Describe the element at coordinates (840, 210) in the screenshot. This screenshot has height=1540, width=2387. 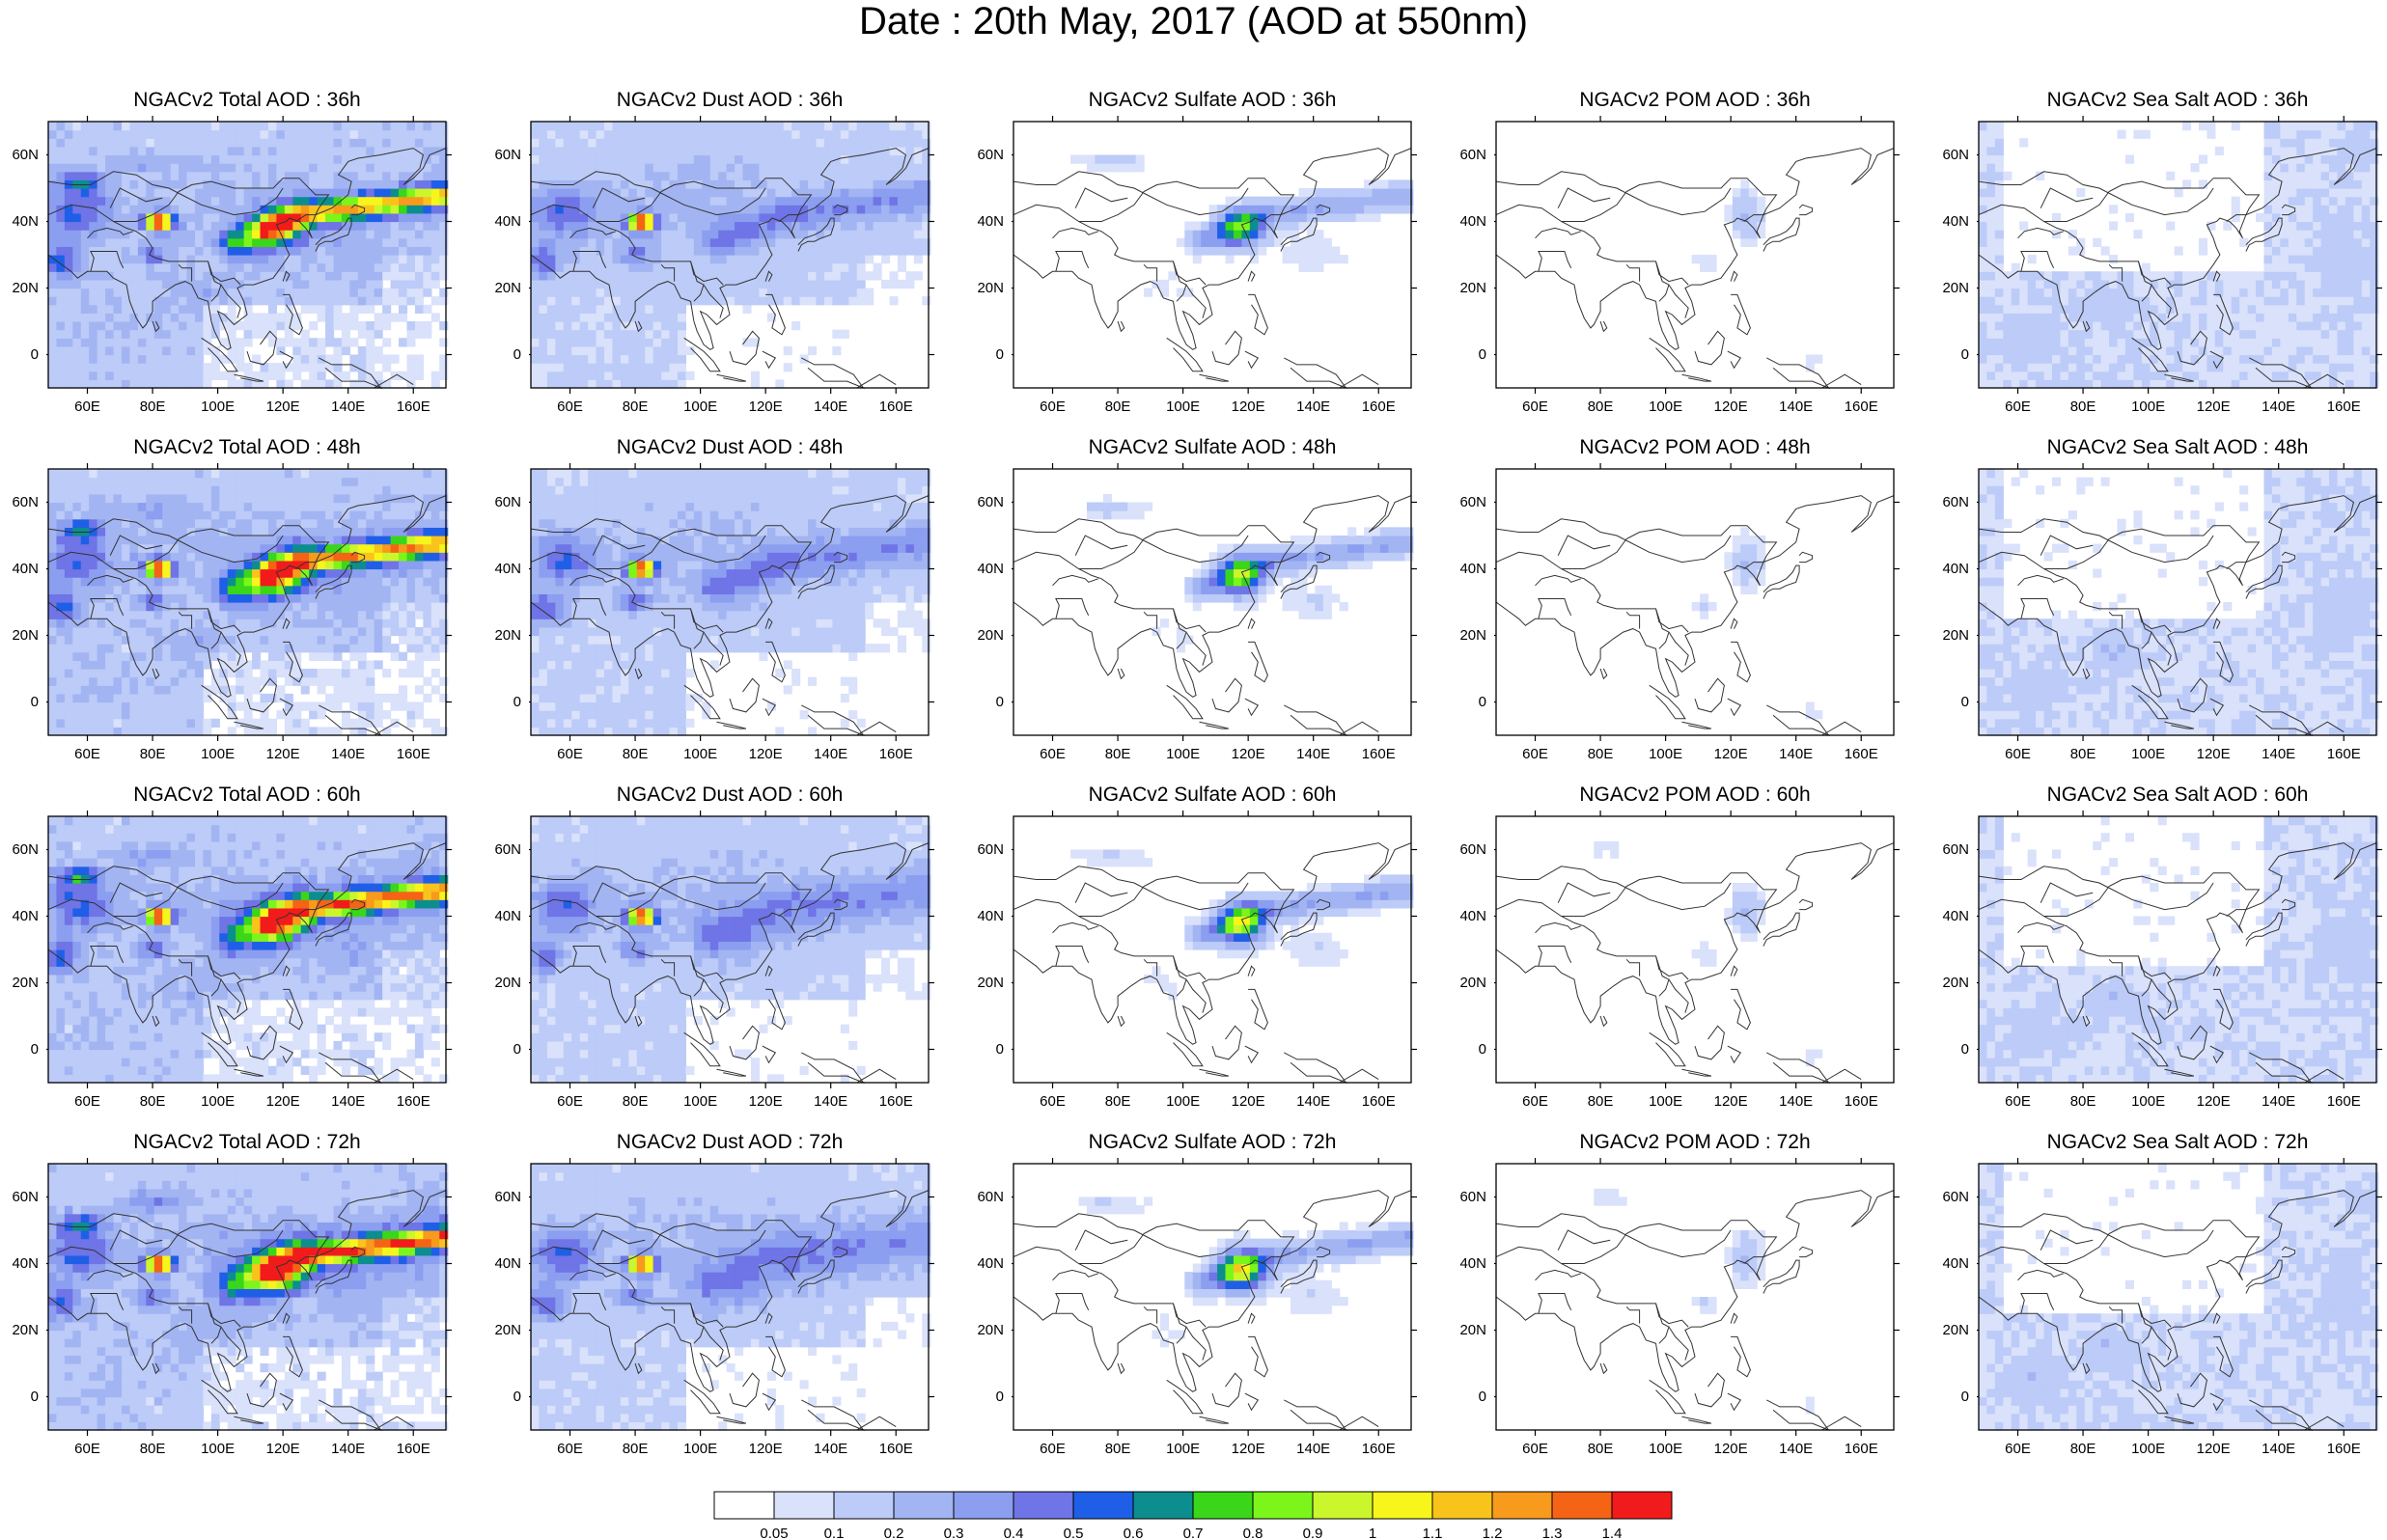
I see `coastline-path` at that location.